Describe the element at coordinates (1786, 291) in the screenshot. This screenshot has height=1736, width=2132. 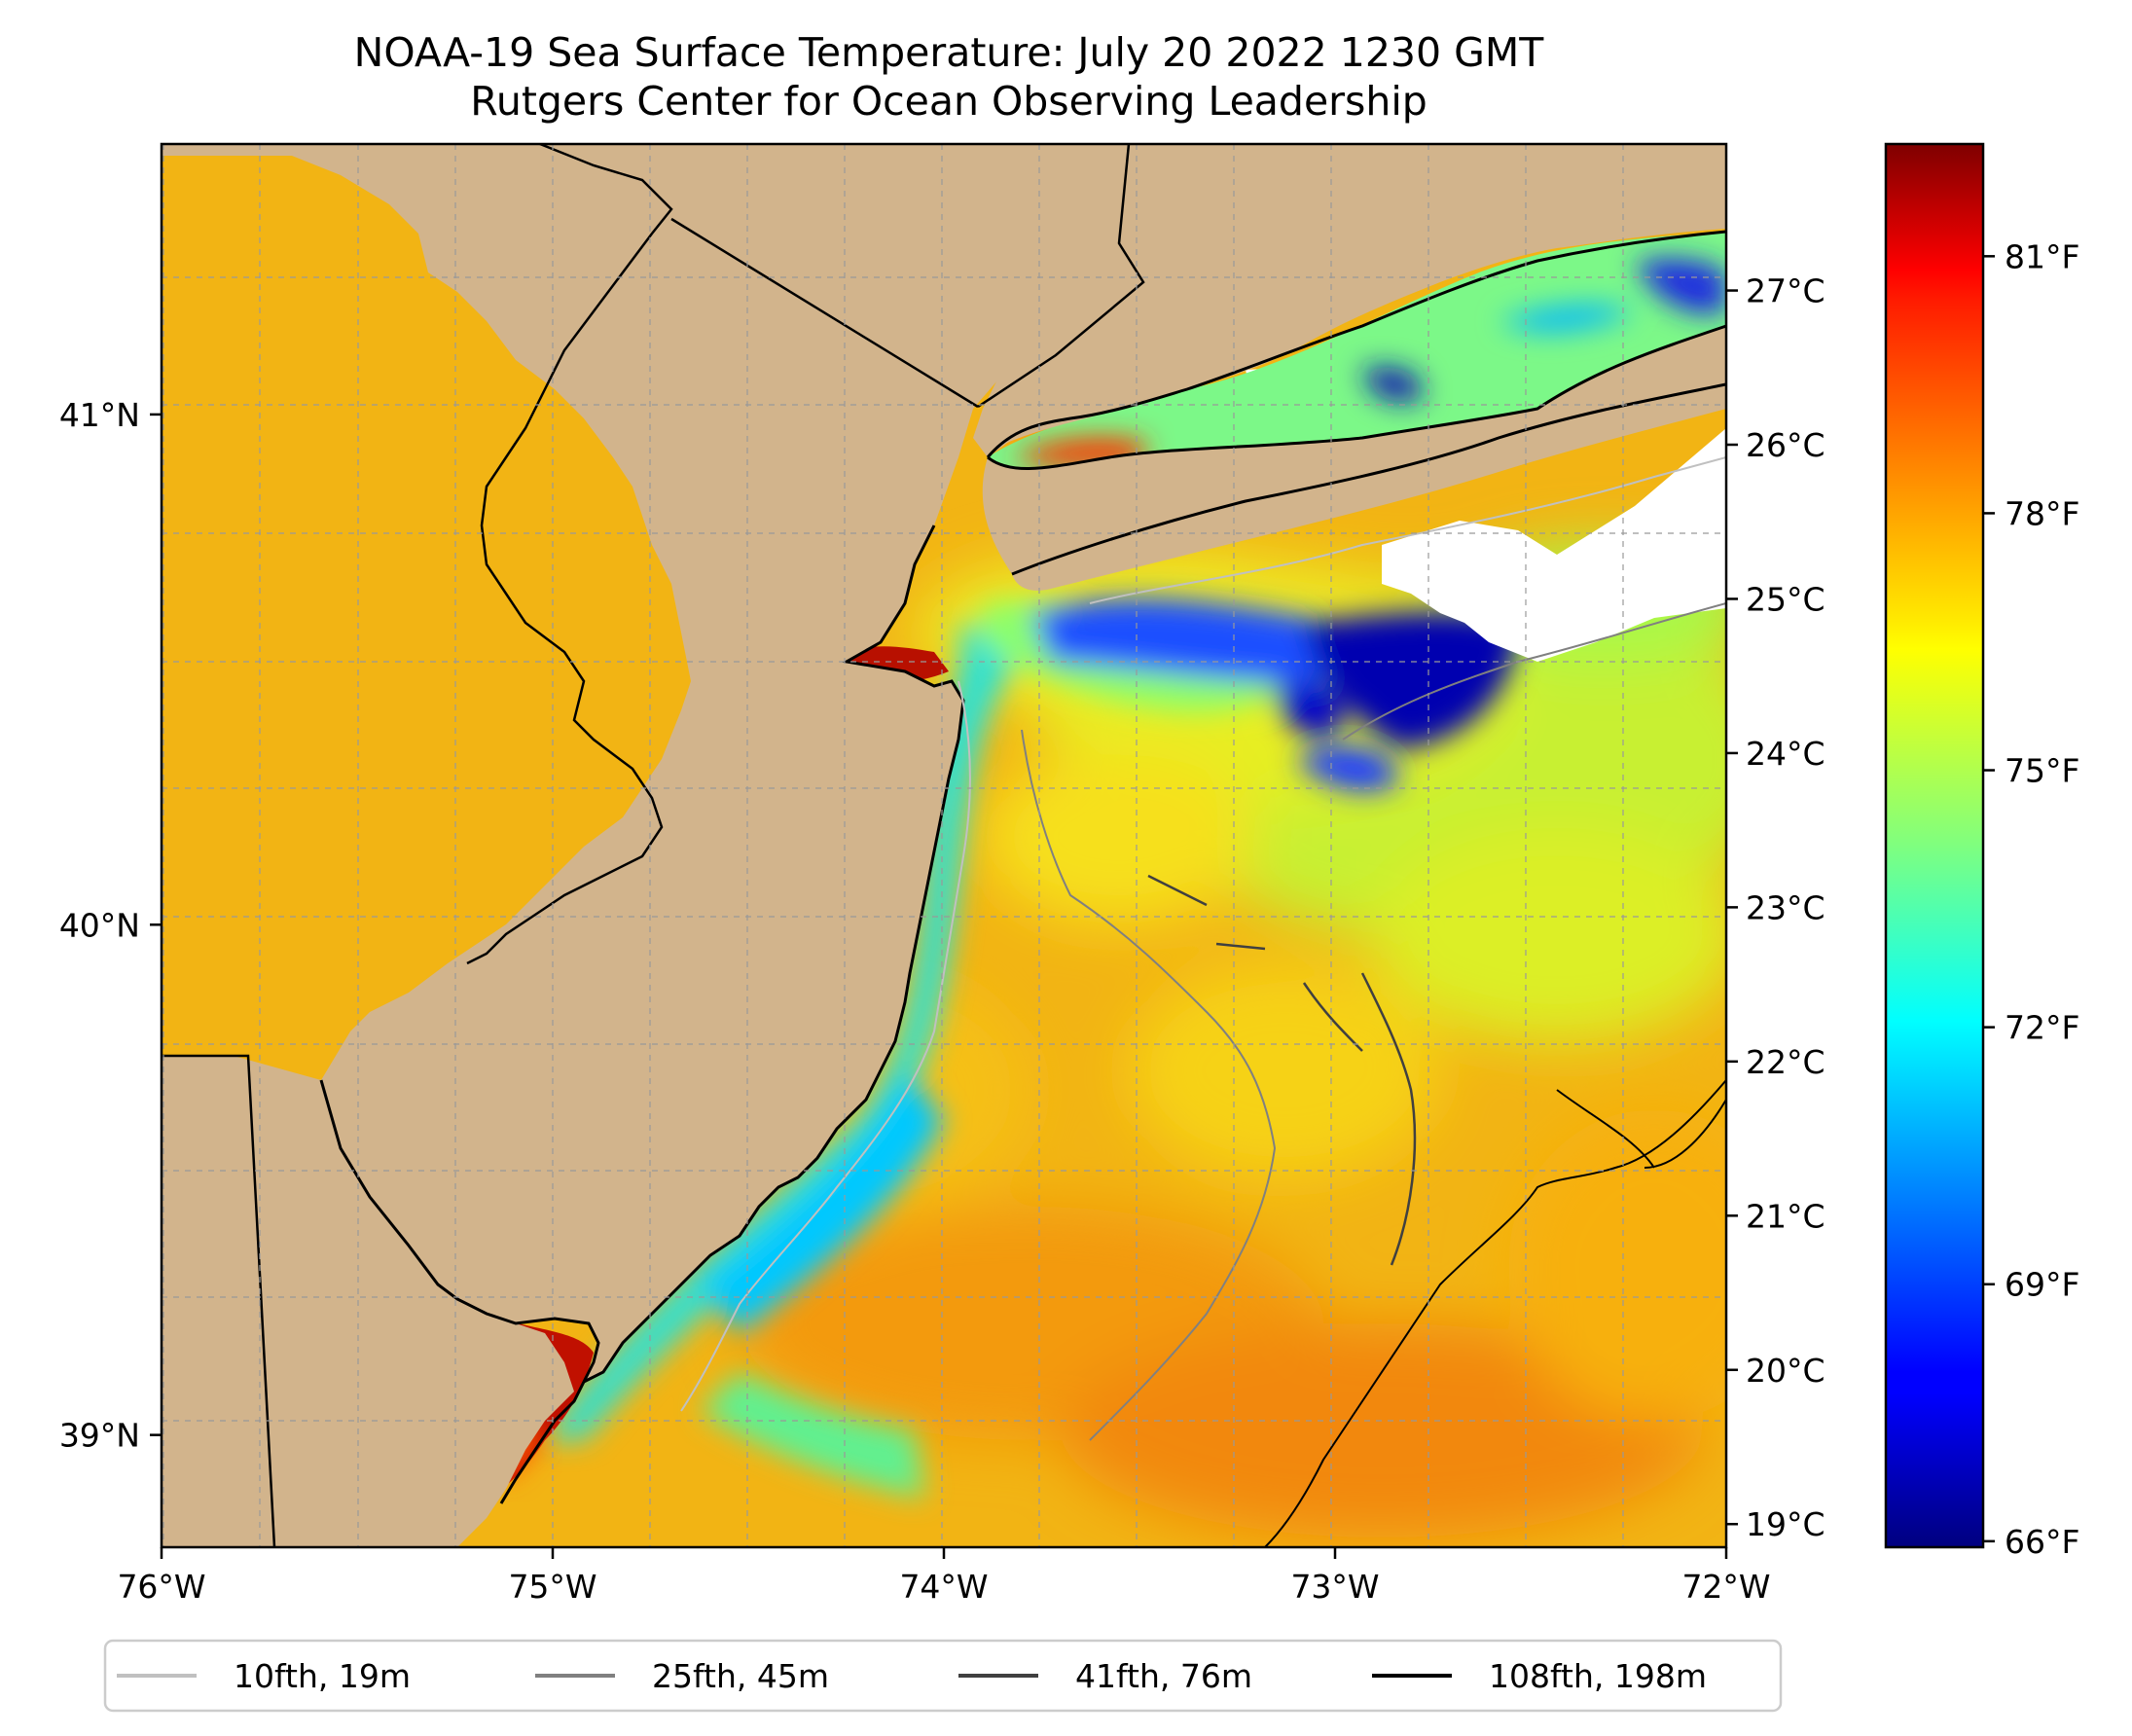
I see `celsius-tick-label: 27°C` at that location.